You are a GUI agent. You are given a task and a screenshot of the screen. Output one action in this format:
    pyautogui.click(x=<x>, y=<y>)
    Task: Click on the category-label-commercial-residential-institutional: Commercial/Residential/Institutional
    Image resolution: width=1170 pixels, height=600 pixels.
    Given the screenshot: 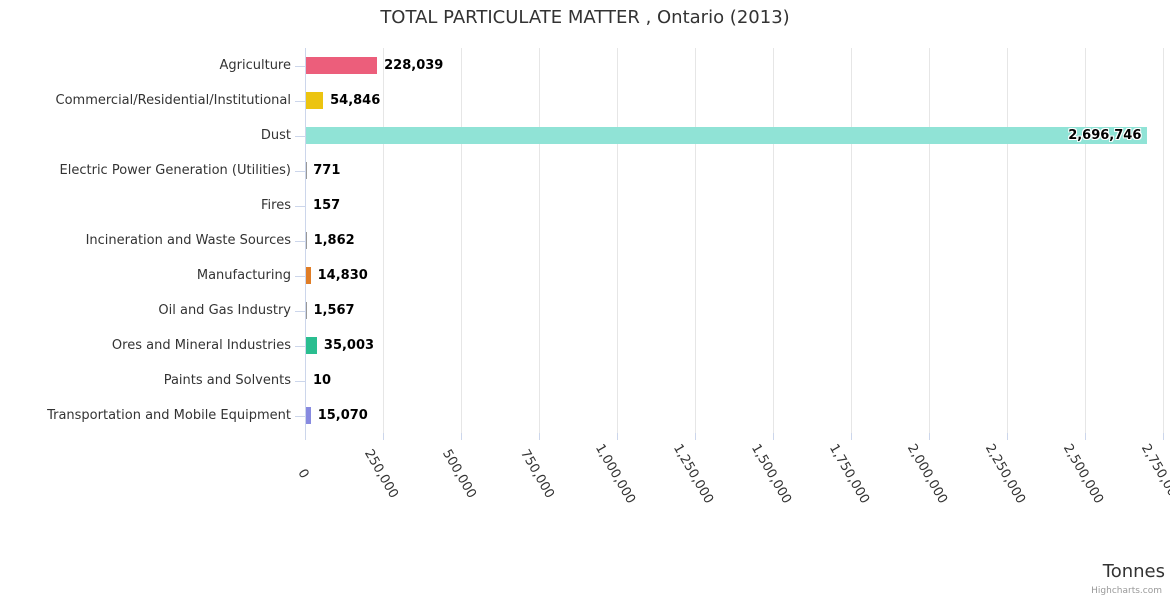 What is the action you would take?
    pyautogui.click(x=173, y=100)
    